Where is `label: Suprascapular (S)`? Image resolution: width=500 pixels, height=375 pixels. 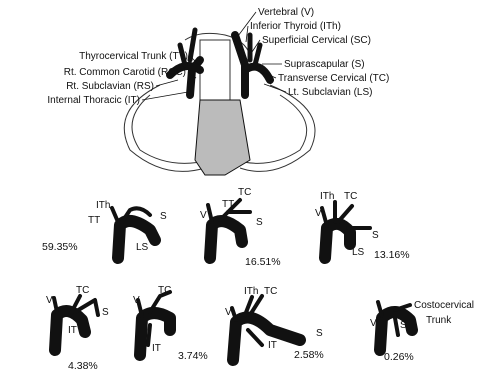
label: Suprascapular (S) is located at coordinates (324, 64).